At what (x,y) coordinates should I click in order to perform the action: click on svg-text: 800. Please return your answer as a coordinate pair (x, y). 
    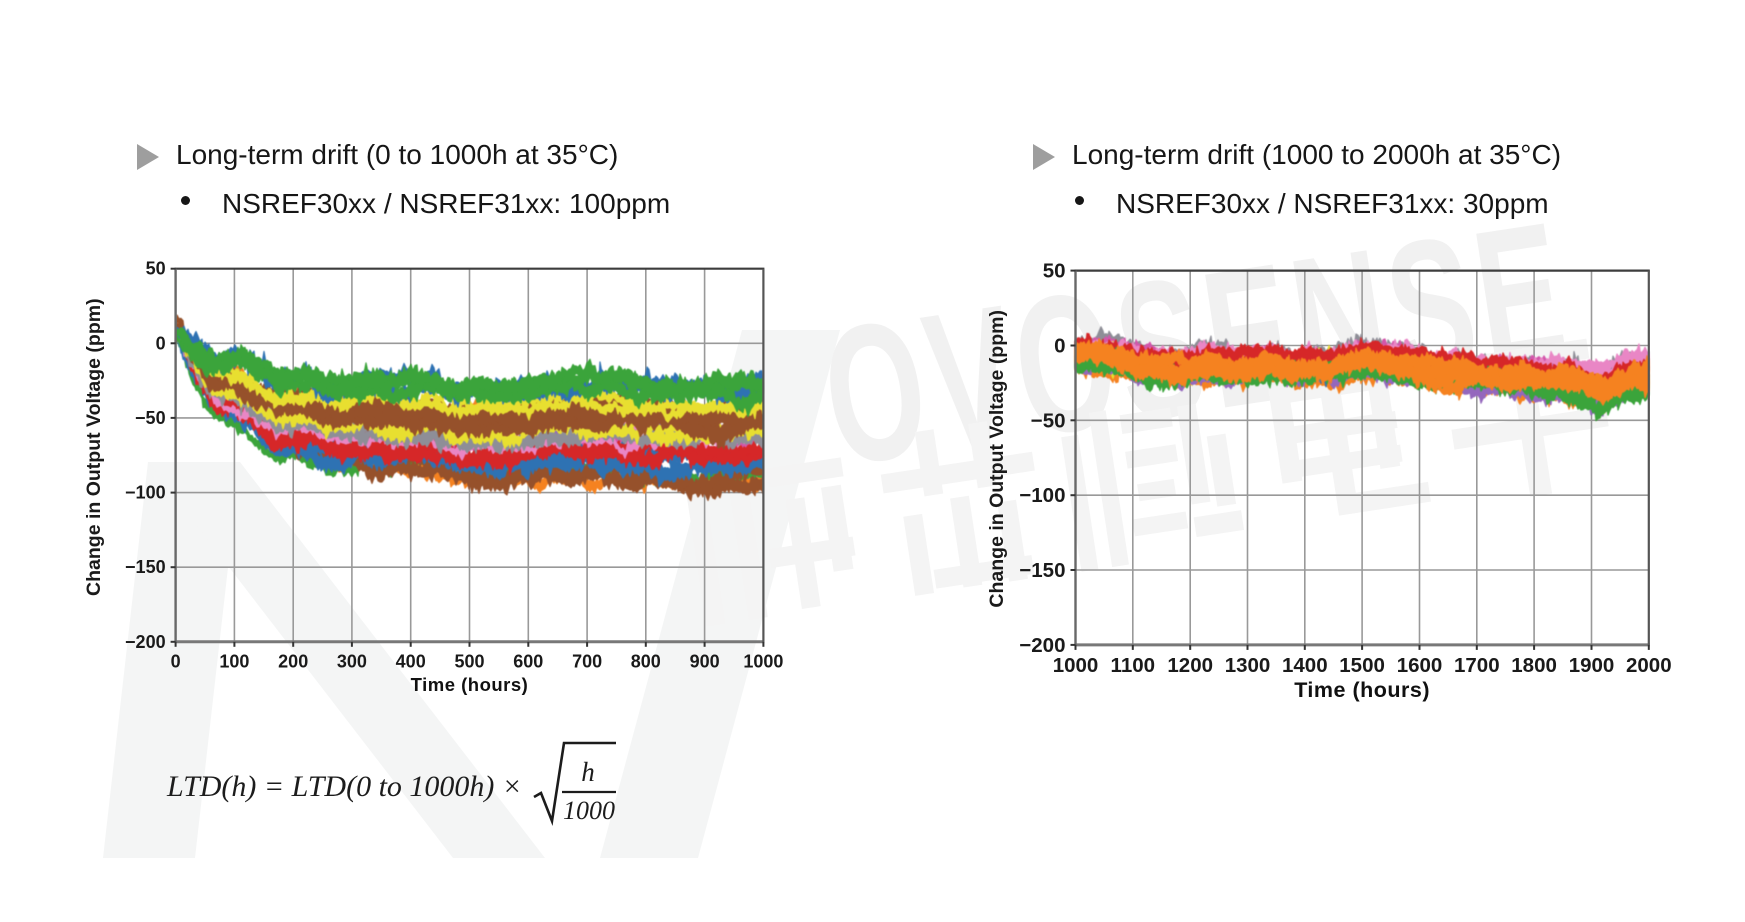
    Looking at the image, I should click on (646, 661).